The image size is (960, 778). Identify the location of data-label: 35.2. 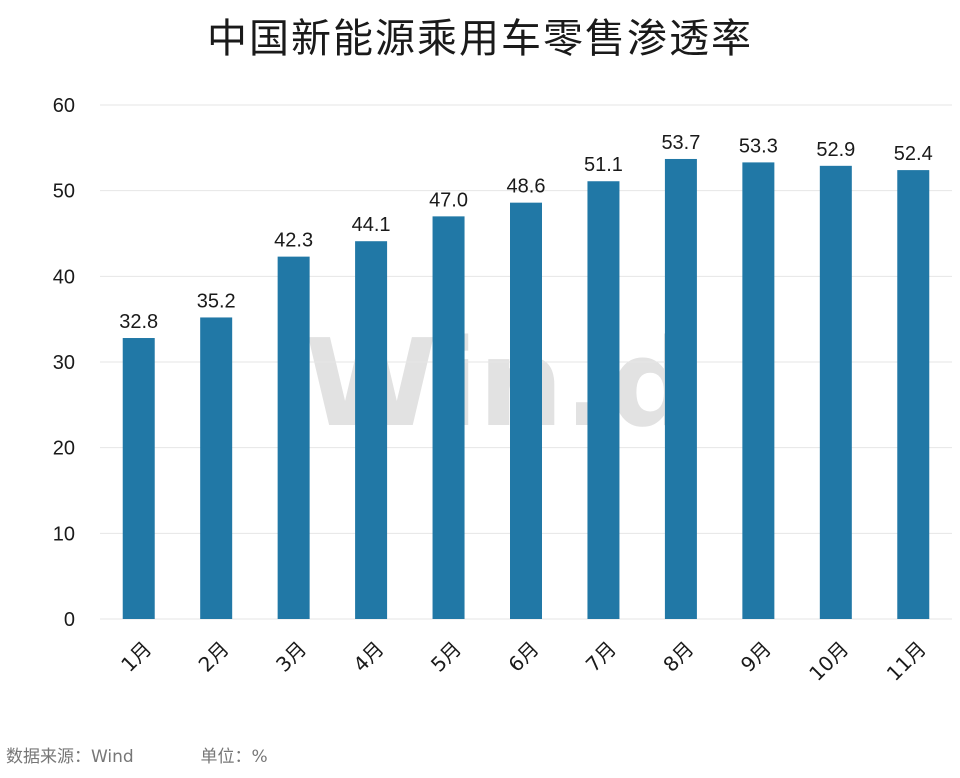
(216, 301).